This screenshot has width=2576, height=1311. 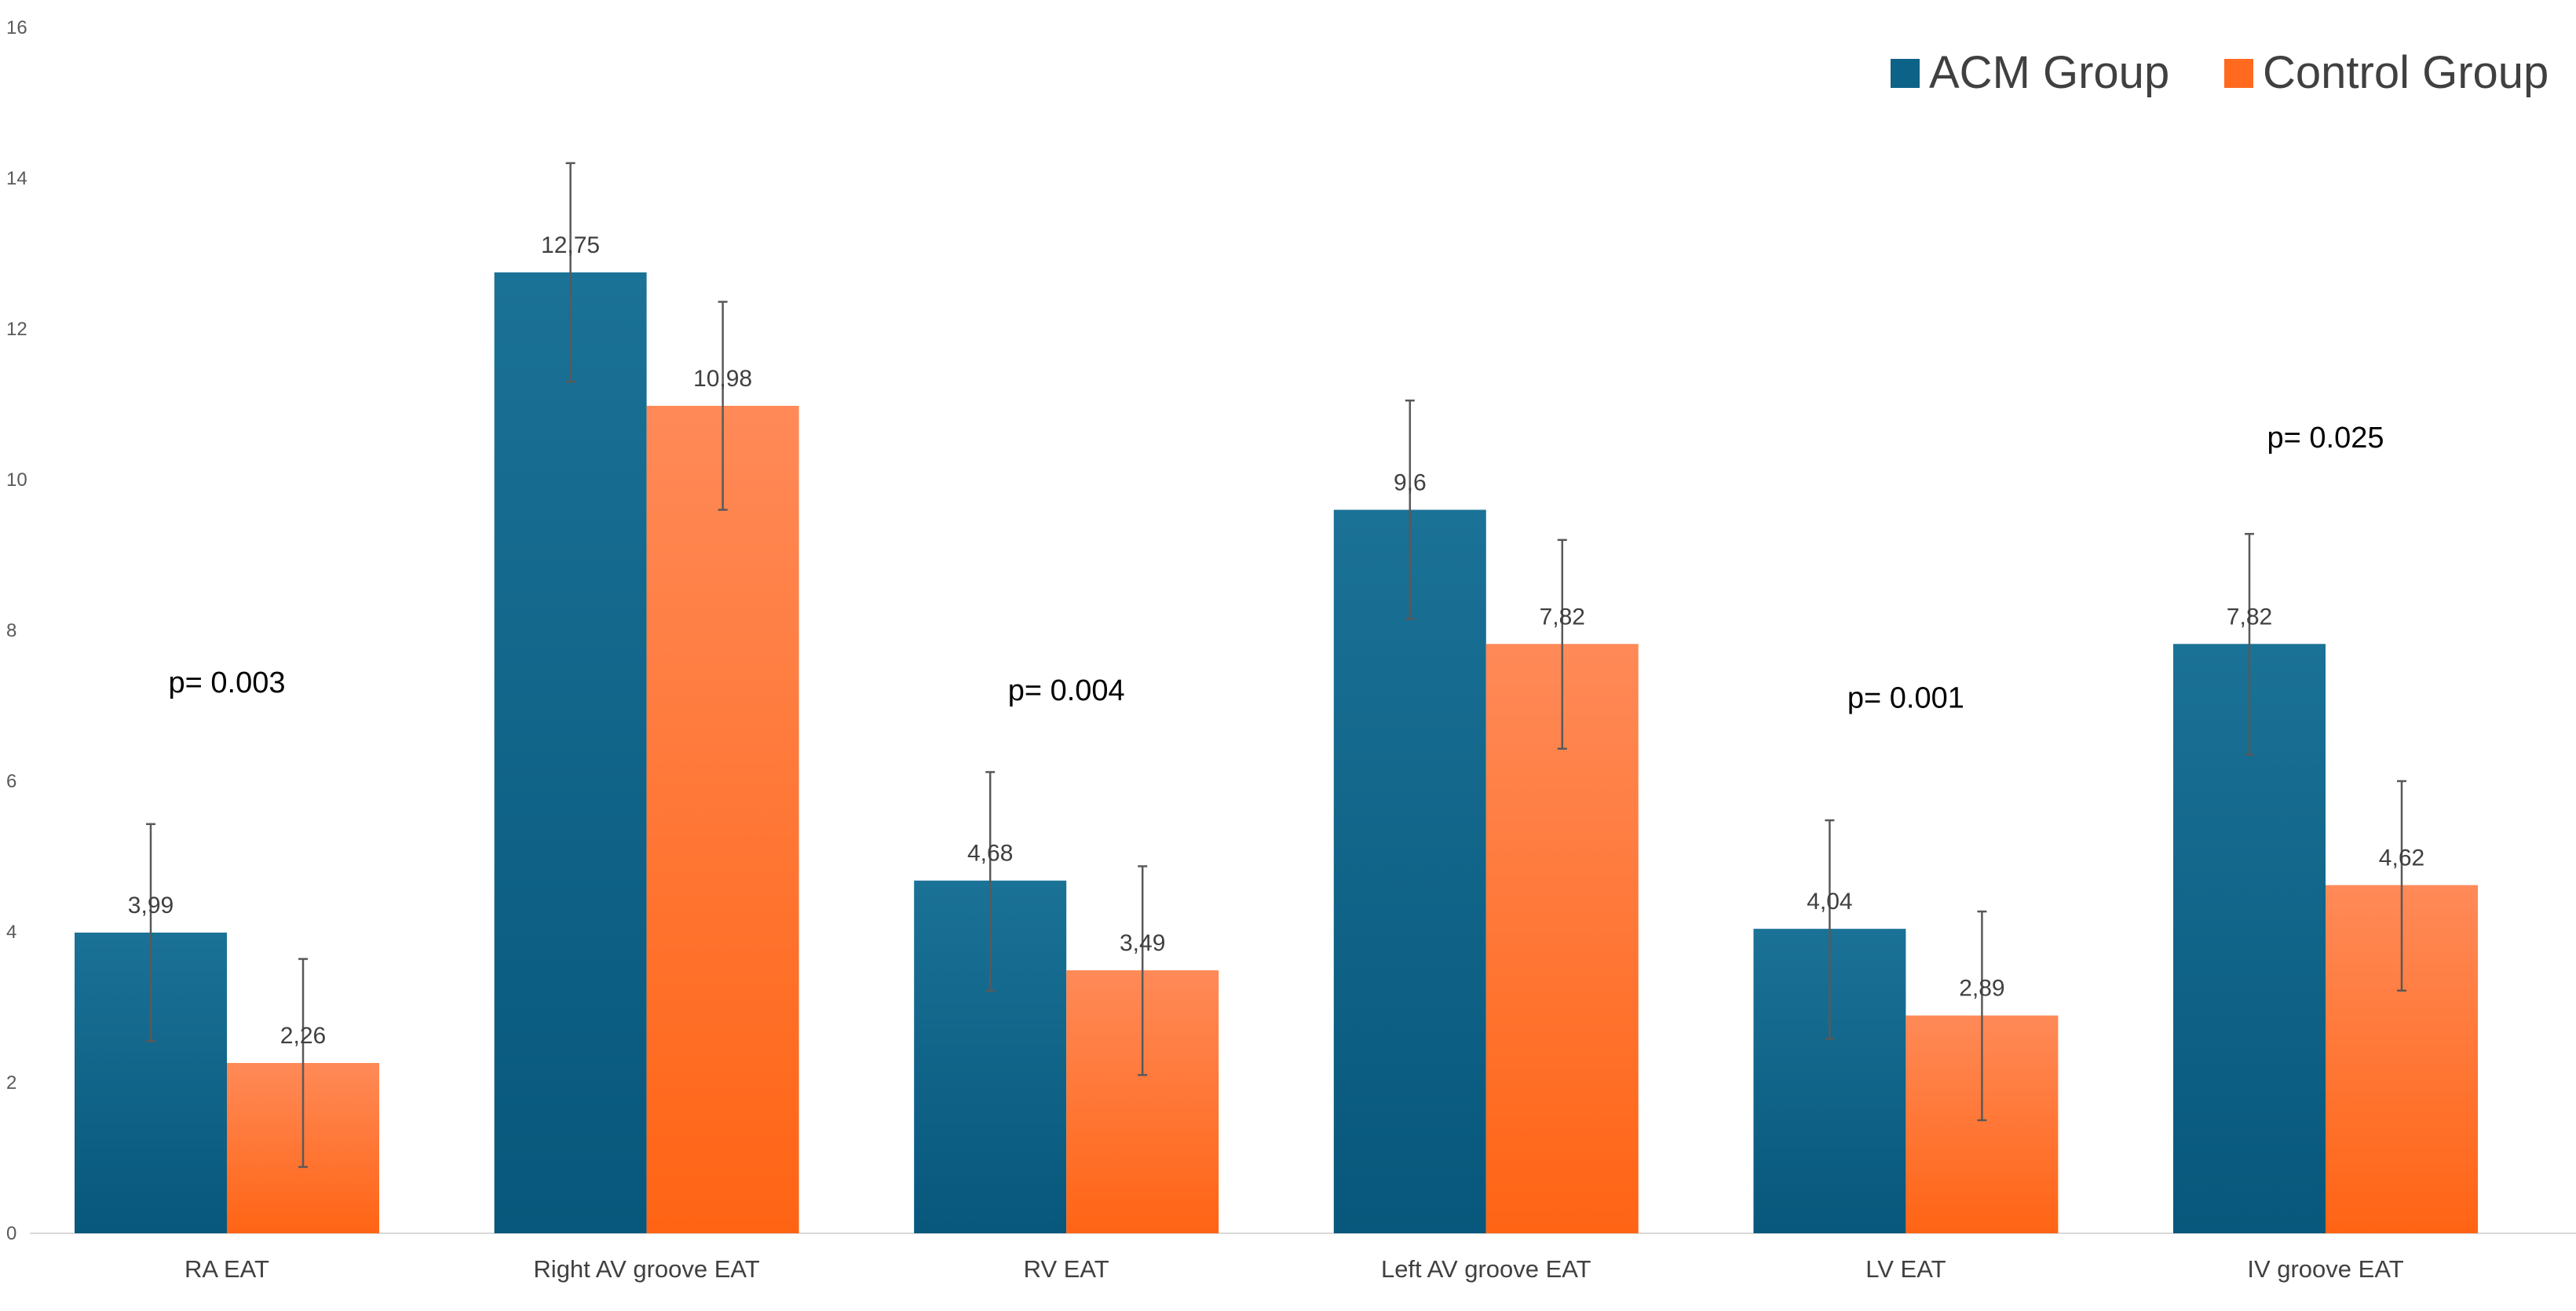 What do you see at coordinates (2325, 438) in the screenshot?
I see `p-value-label-3: p= 0.025` at bounding box center [2325, 438].